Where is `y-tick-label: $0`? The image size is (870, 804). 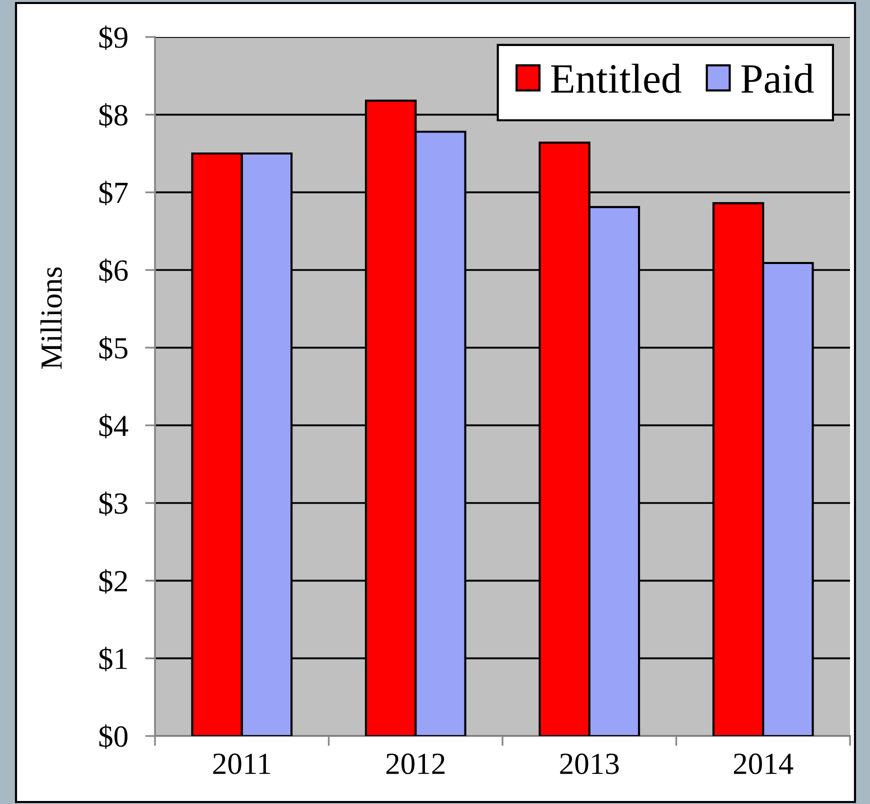
y-tick-label: $0 is located at coordinates (113, 736).